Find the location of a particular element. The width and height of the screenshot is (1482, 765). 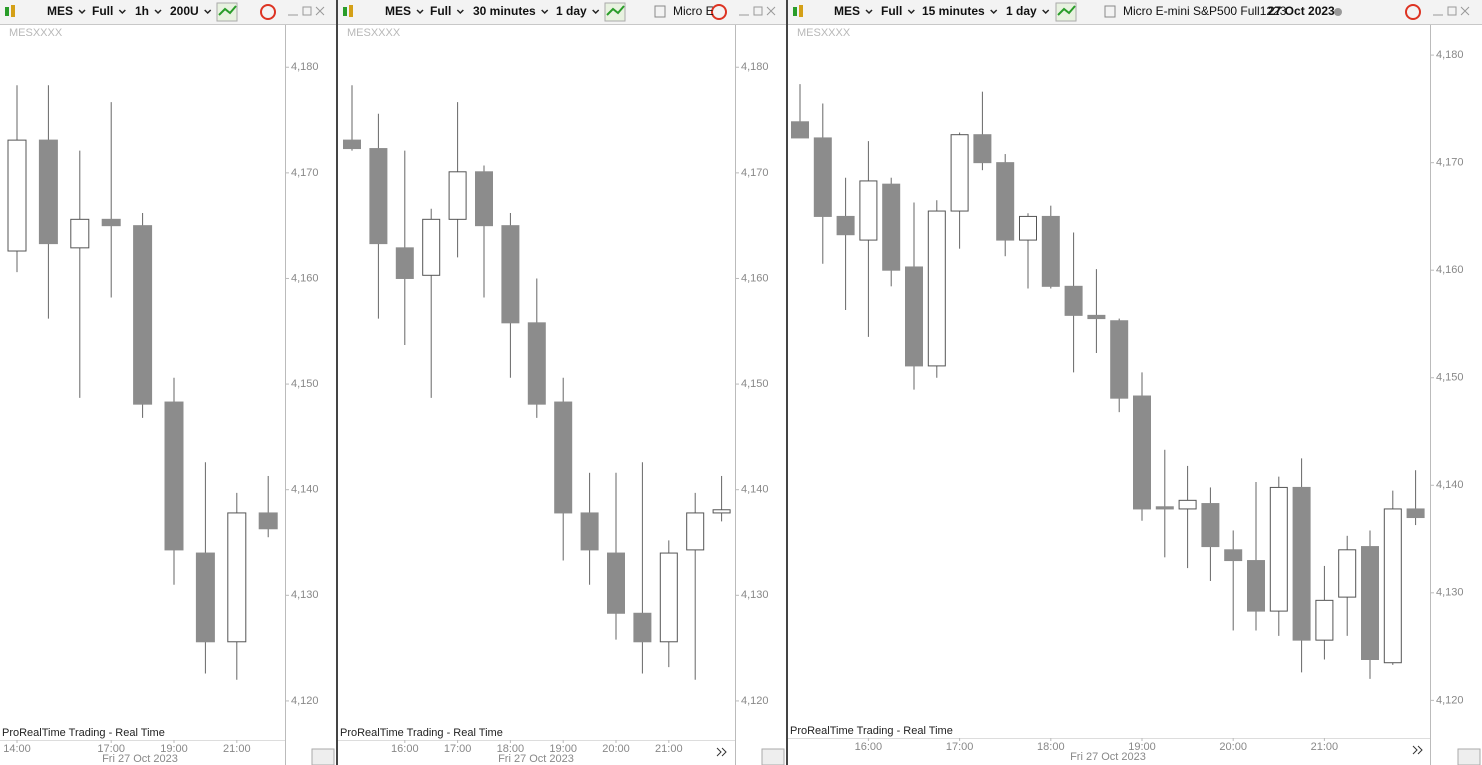

toolbar-timeframe: 30 minutes is located at coordinates (504, 11).